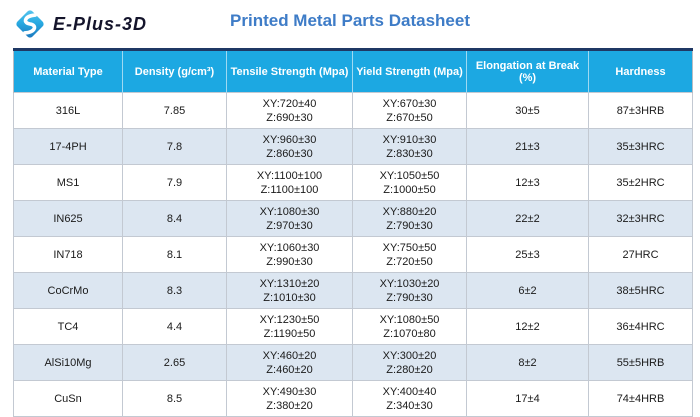 This screenshot has height=417, width=700. Describe the element at coordinates (174, 398) in the screenshot. I see `cell-density: 8.5` at that location.